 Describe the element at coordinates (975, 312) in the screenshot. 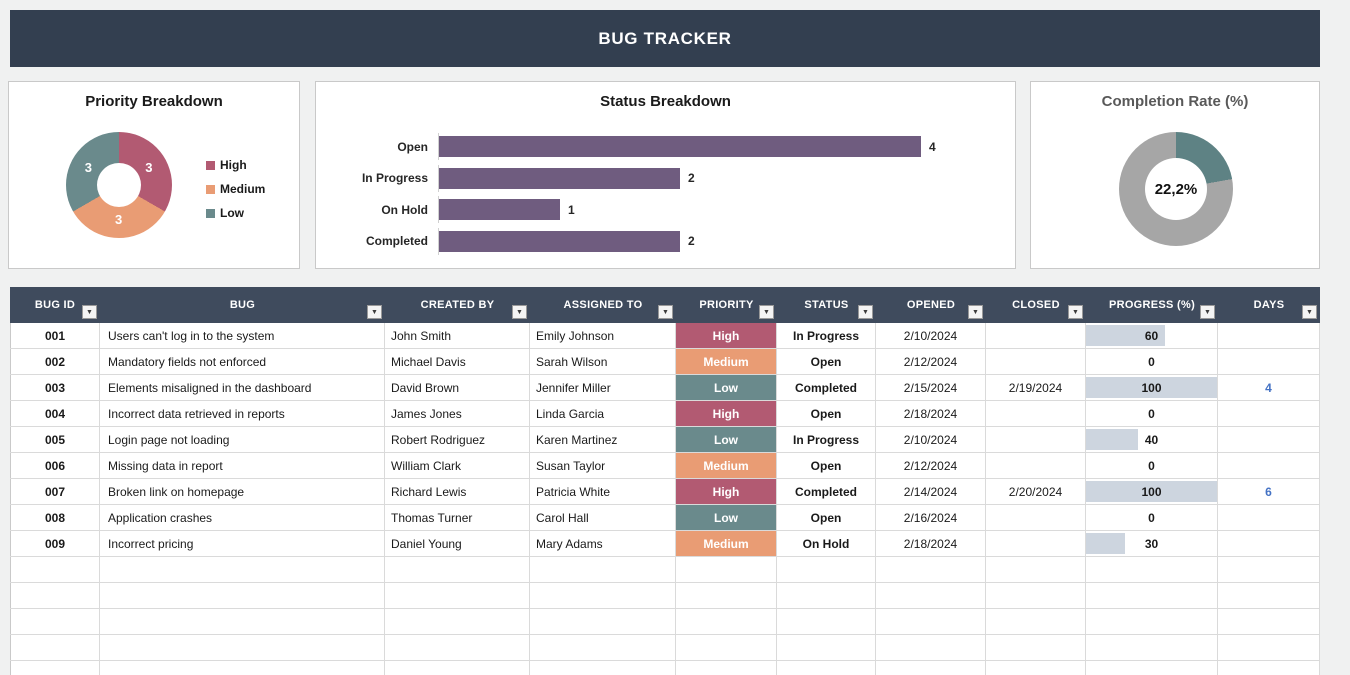

I see `filter-button-opened` at that location.